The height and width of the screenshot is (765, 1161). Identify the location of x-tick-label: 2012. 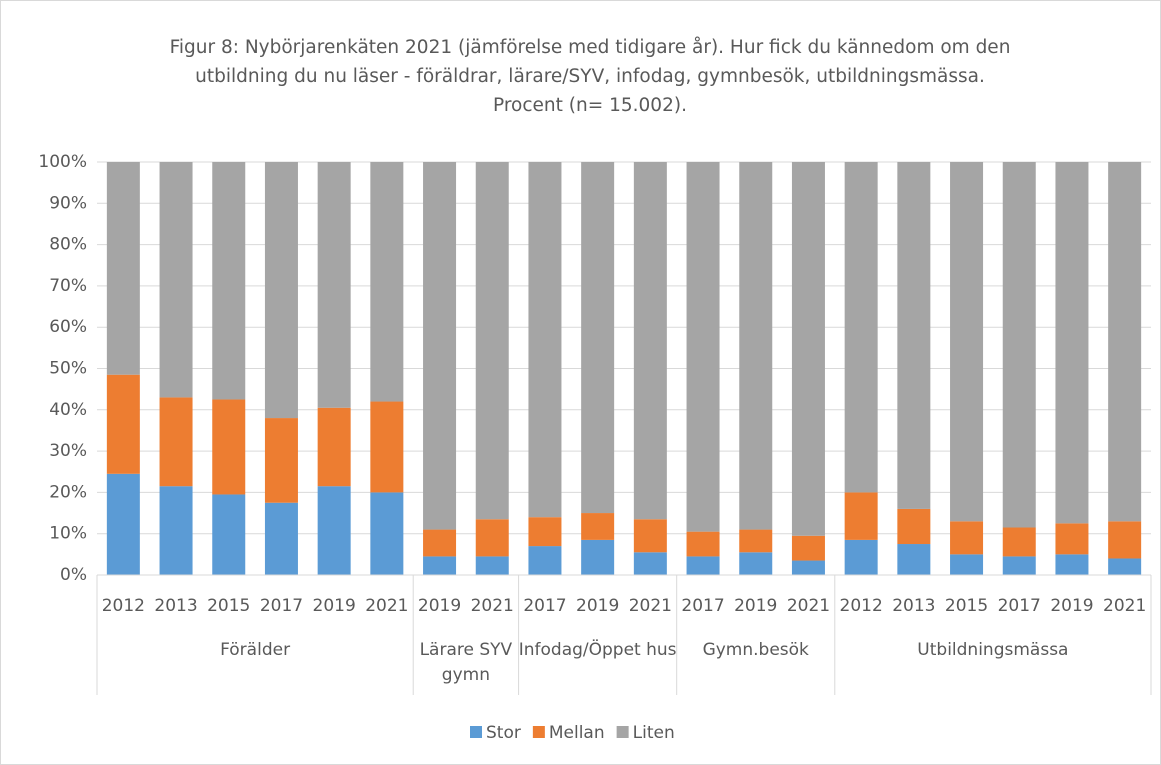
(861, 606).